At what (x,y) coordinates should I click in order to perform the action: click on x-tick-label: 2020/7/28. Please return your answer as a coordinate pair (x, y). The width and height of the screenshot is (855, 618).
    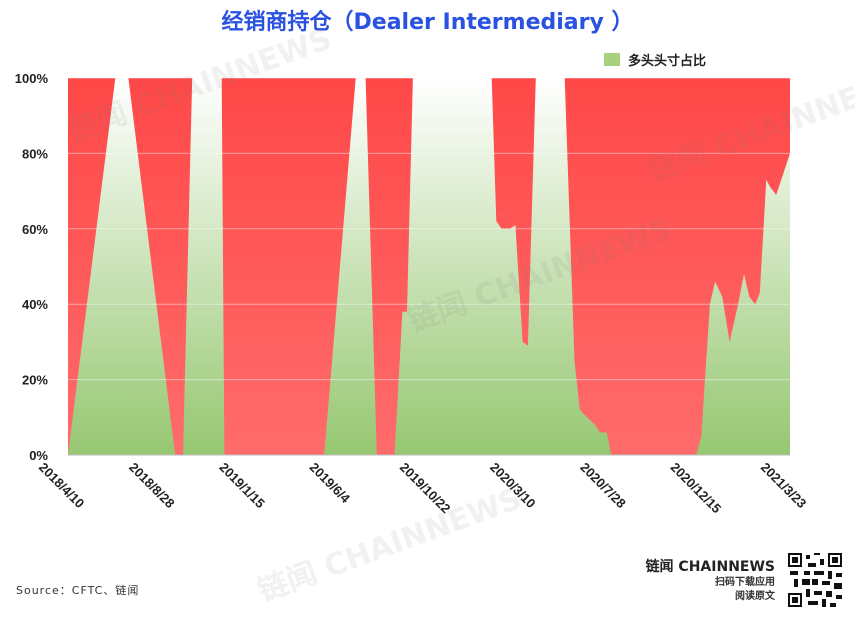
    Looking at the image, I should click on (603, 486).